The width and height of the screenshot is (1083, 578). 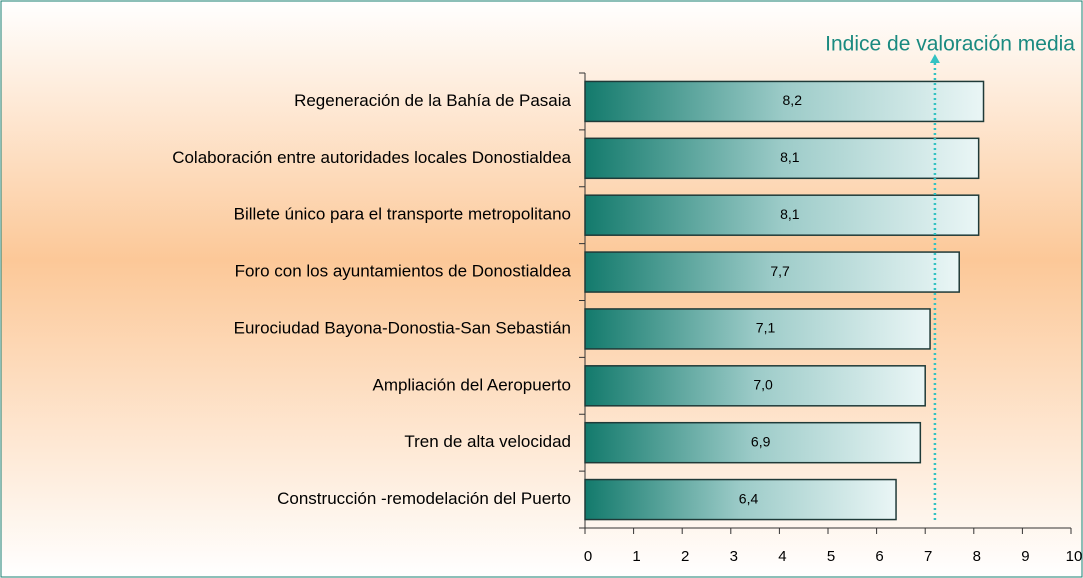 I want to click on value-label: 7,0, so click(x=763, y=385).